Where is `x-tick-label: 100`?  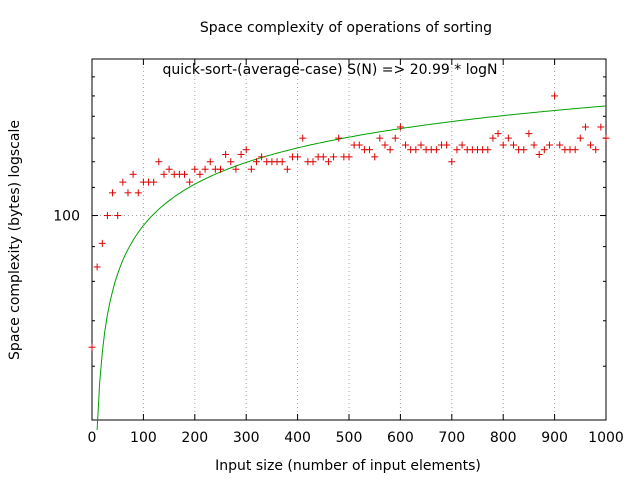
x-tick-label: 100 is located at coordinates (143, 438).